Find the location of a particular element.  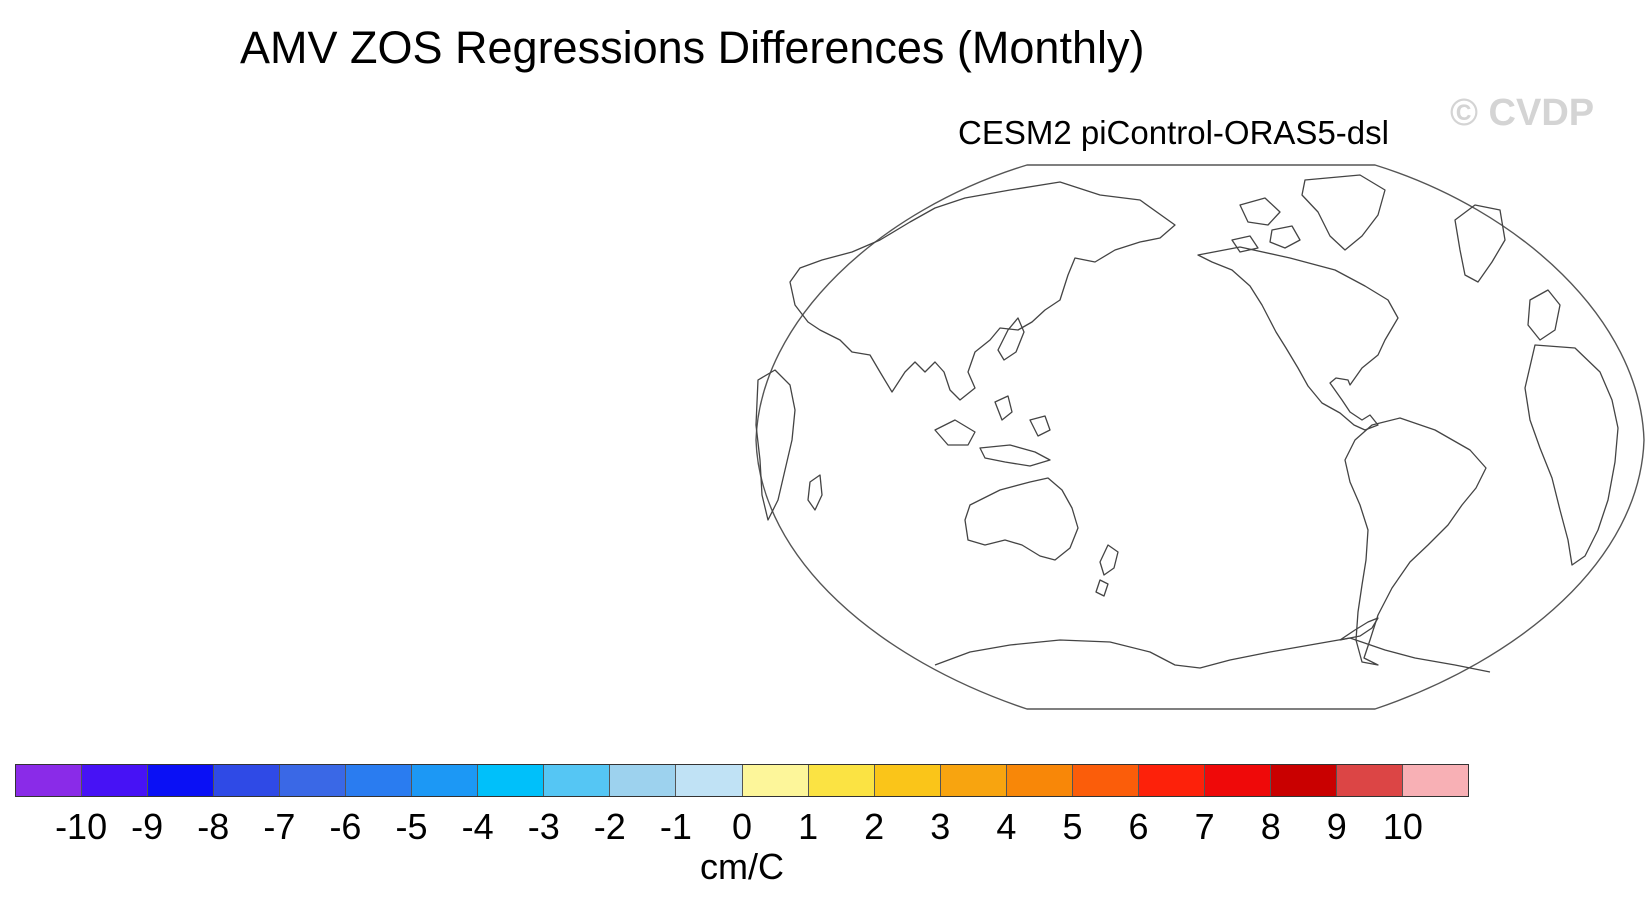

coast-south-america is located at coordinates (1415, 541).